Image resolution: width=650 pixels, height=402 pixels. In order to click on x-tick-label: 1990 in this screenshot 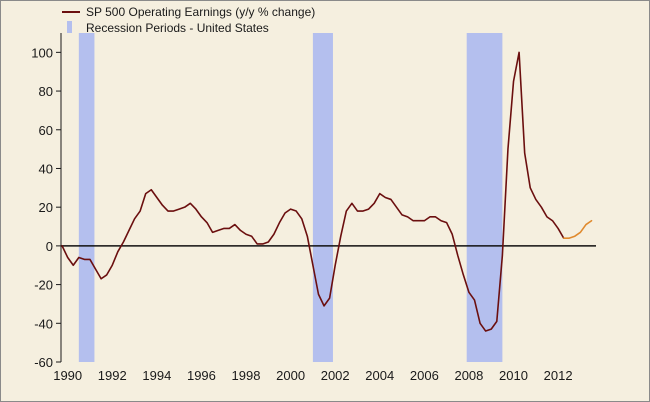, I will do `click(67, 375)`.